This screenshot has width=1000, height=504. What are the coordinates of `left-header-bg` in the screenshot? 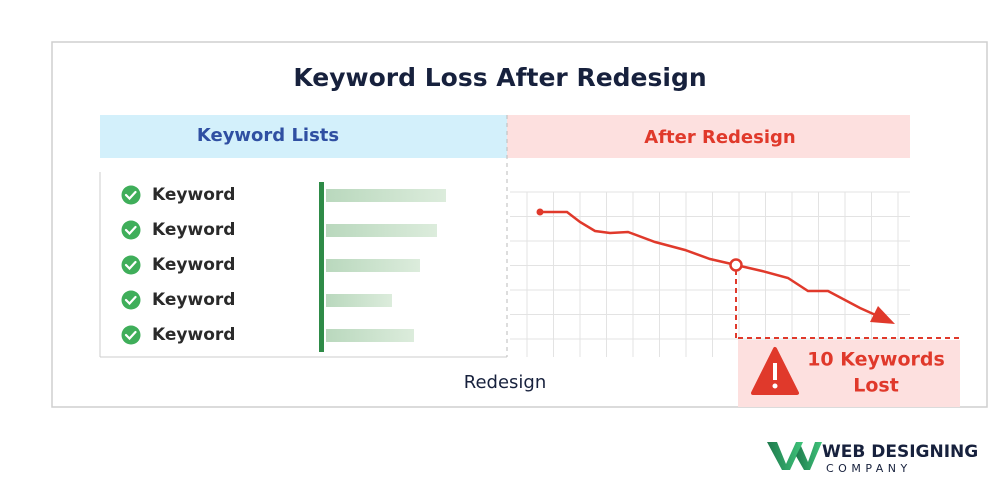 It's located at (303, 136).